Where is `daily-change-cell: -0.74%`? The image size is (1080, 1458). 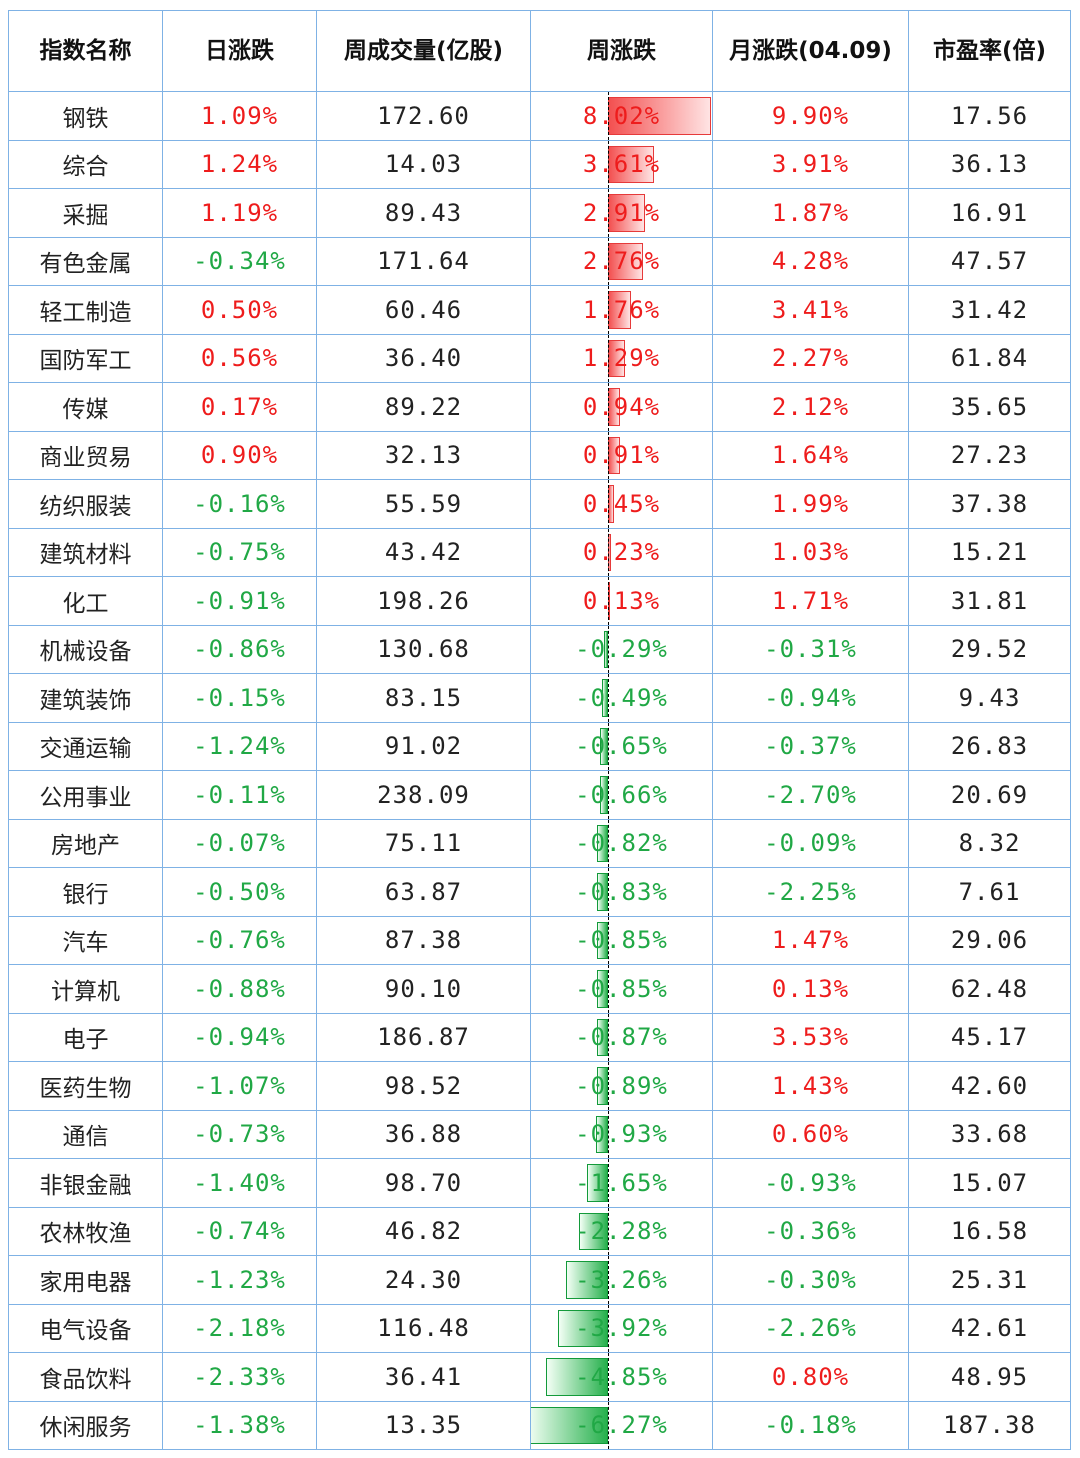 daily-change-cell: -0.74% is located at coordinates (239, 1231).